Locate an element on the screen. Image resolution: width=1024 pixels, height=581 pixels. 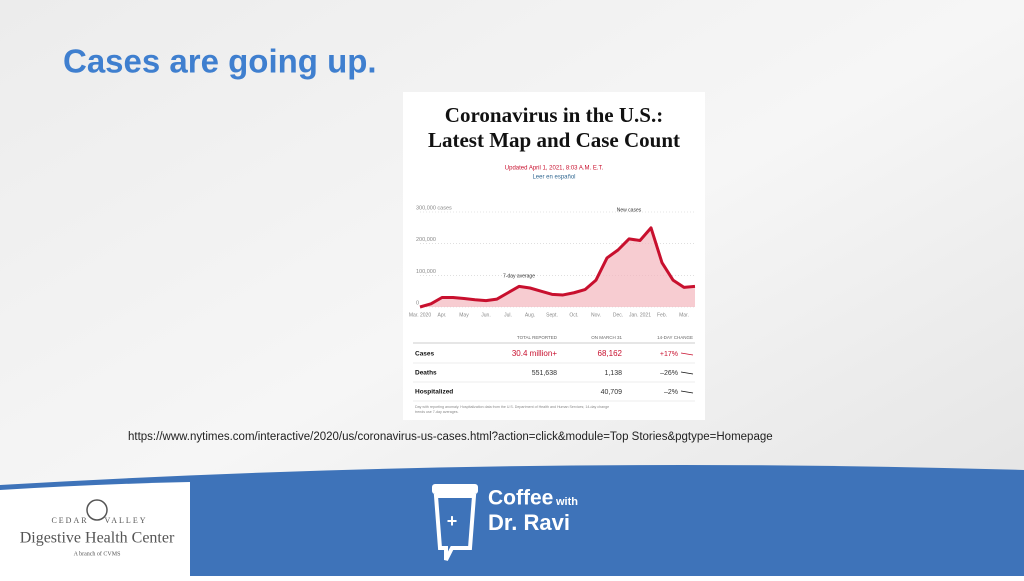
cross-icon: + is located at coordinates (452, 521).